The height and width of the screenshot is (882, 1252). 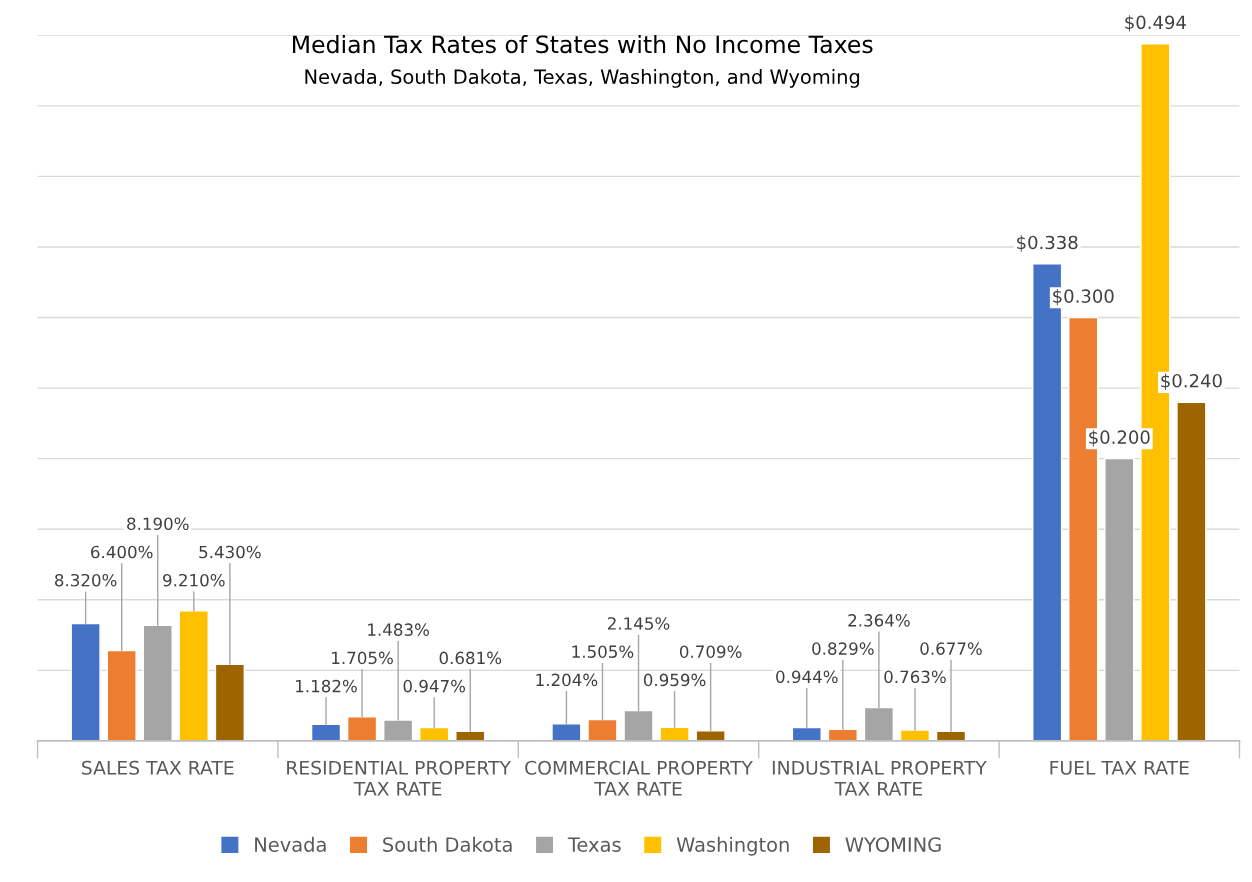 I want to click on data-label: 0.763%, so click(x=915, y=677).